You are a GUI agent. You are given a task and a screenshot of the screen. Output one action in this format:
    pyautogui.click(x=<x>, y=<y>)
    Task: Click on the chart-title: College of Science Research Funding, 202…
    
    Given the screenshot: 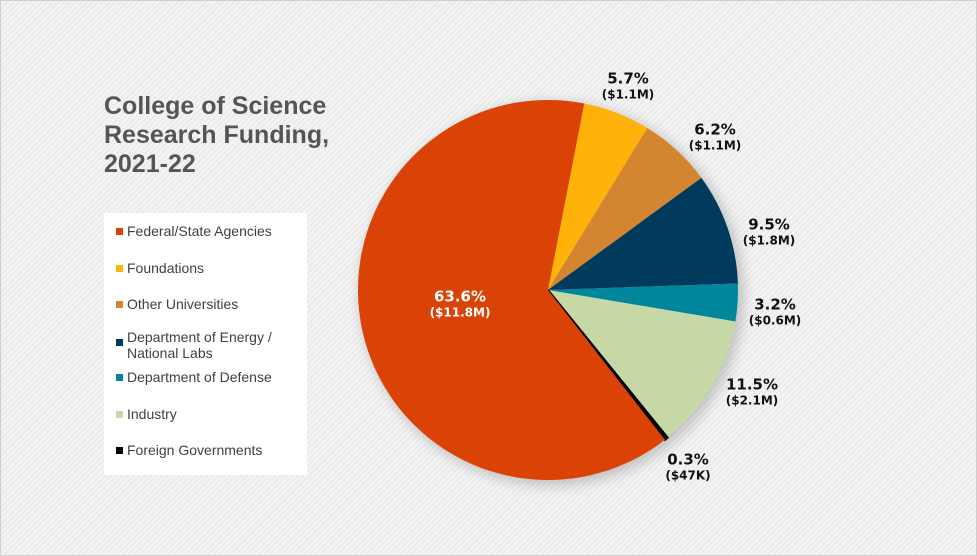 What is the action you would take?
    pyautogui.click(x=216, y=135)
    